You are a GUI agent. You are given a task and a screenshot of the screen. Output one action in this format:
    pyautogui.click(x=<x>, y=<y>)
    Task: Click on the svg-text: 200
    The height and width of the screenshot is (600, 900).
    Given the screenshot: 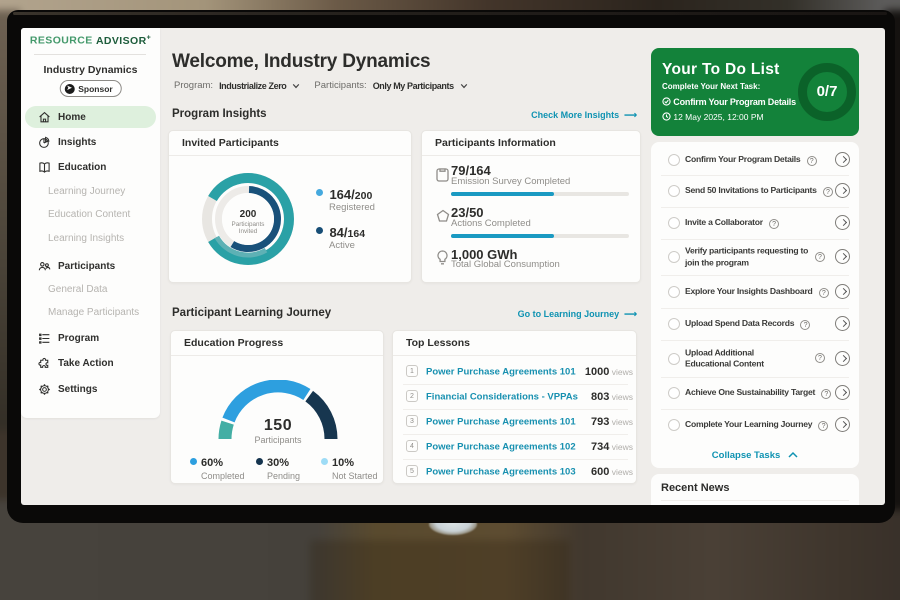 What is the action you would take?
    pyautogui.click(x=248, y=214)
    